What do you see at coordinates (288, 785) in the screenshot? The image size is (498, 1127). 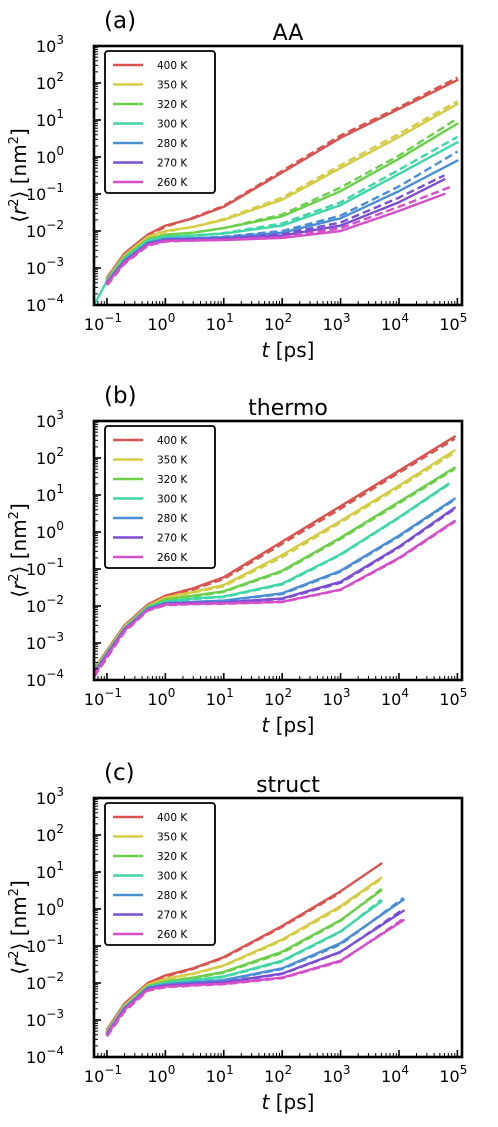 I see `chart-title: struct` at bounding box center [288, 785].